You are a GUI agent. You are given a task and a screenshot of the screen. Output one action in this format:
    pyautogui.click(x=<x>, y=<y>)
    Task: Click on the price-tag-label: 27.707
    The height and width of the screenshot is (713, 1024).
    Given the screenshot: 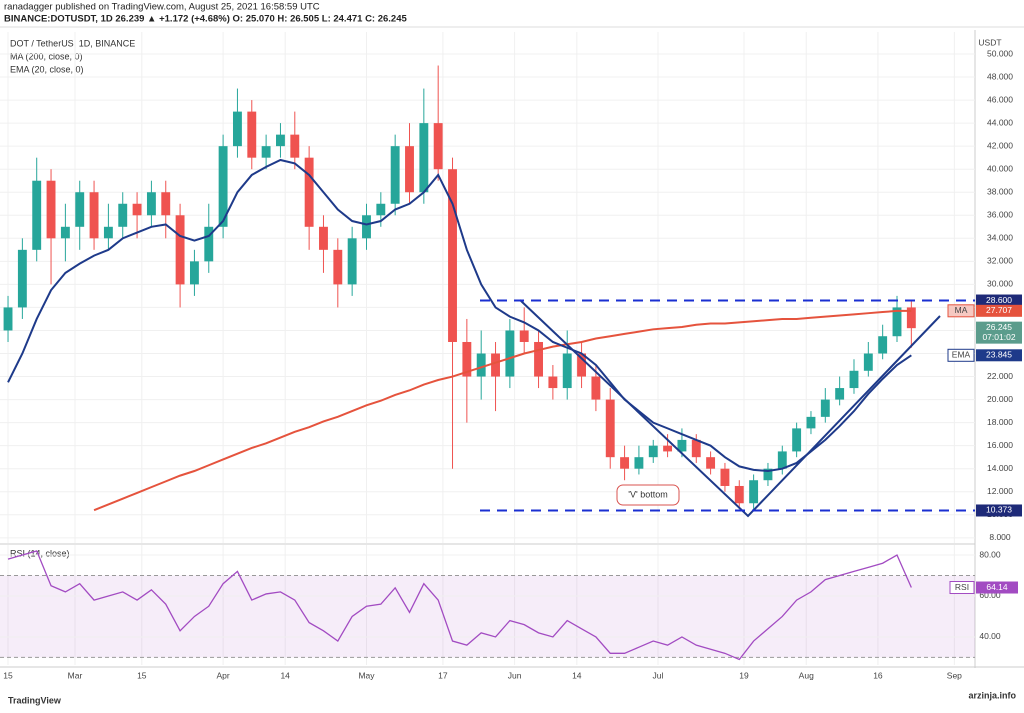 What is the action you would take?
    pyautogui.click(x=999, y=310)
    